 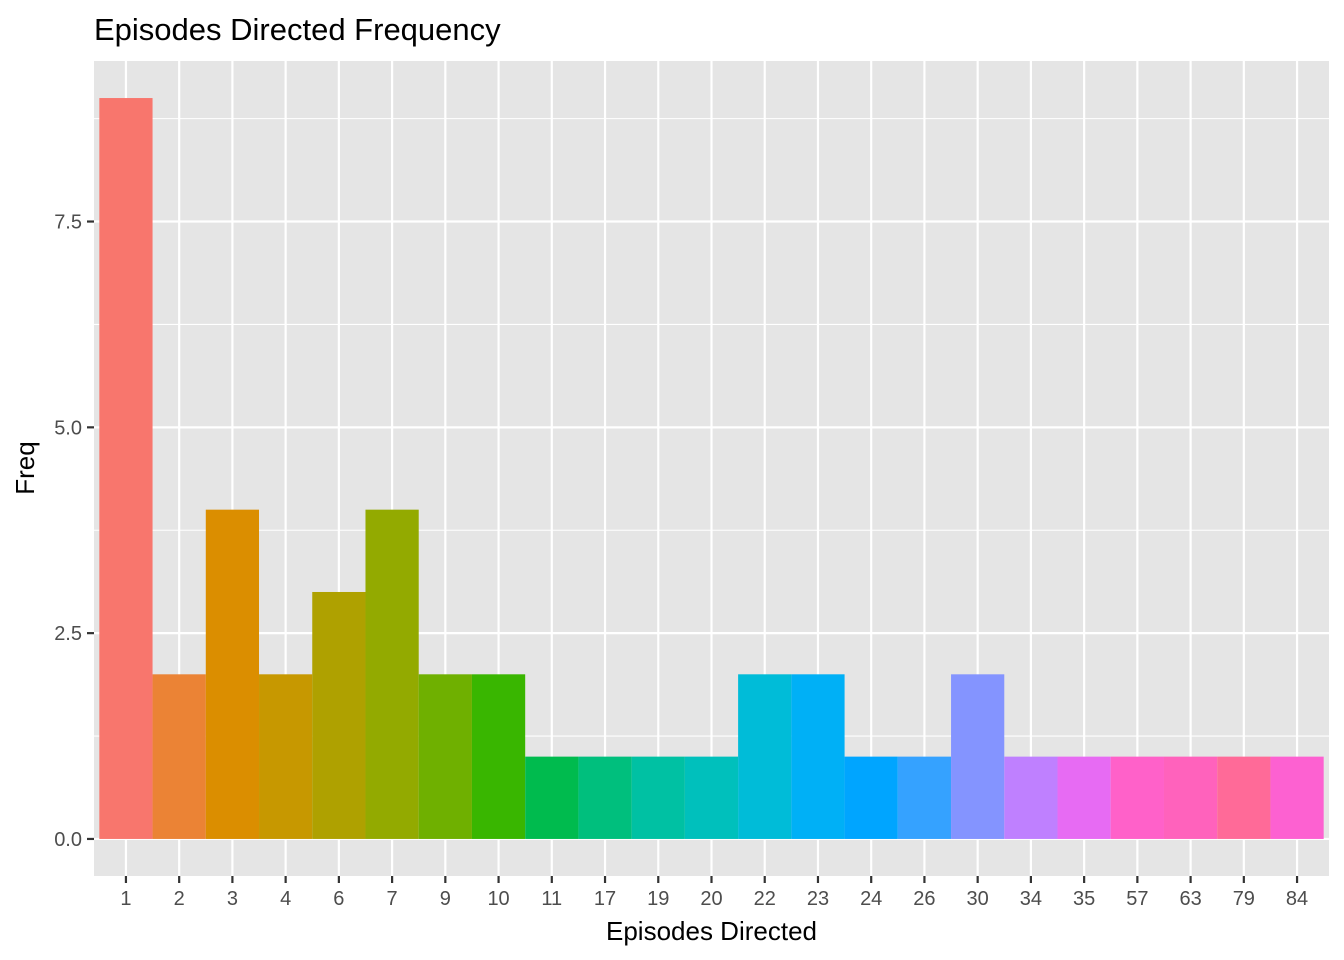 What do you see at coordinates (765, 899) in the screenshot?
I see `x-tick-label: 22` at bounding box center [765, 899].